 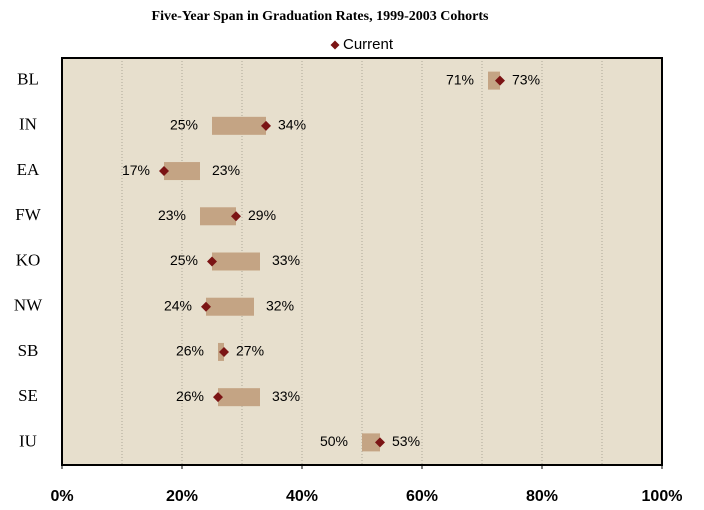 I want to click on high-label: 29%, so click(x=262, y=215).